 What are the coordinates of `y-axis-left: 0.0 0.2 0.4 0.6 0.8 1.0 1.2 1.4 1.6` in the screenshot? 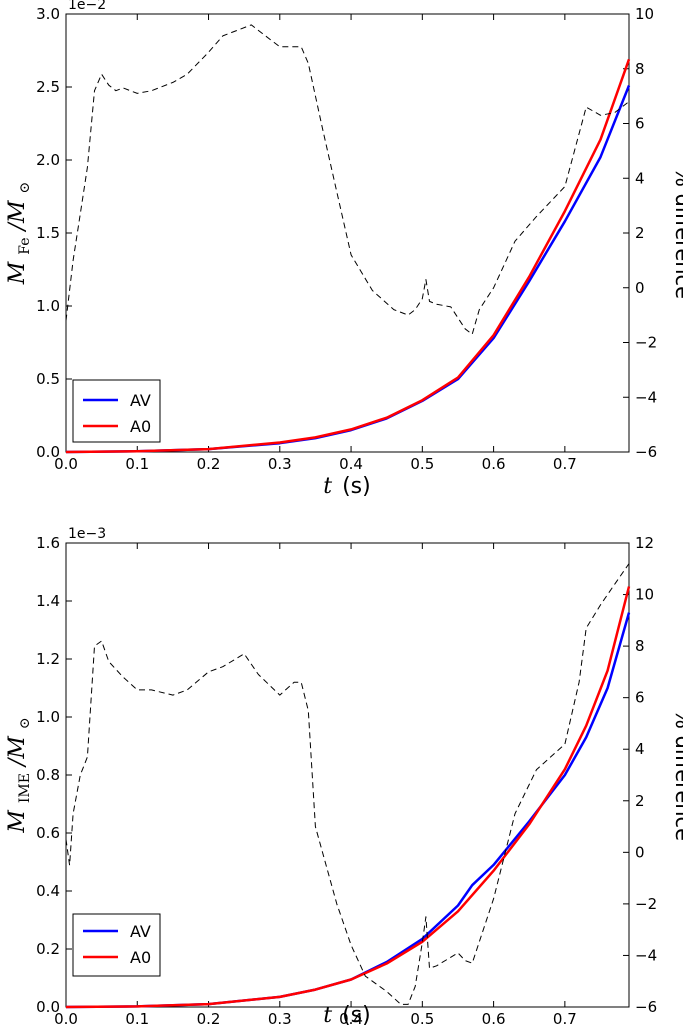 It's located at (54, 775).